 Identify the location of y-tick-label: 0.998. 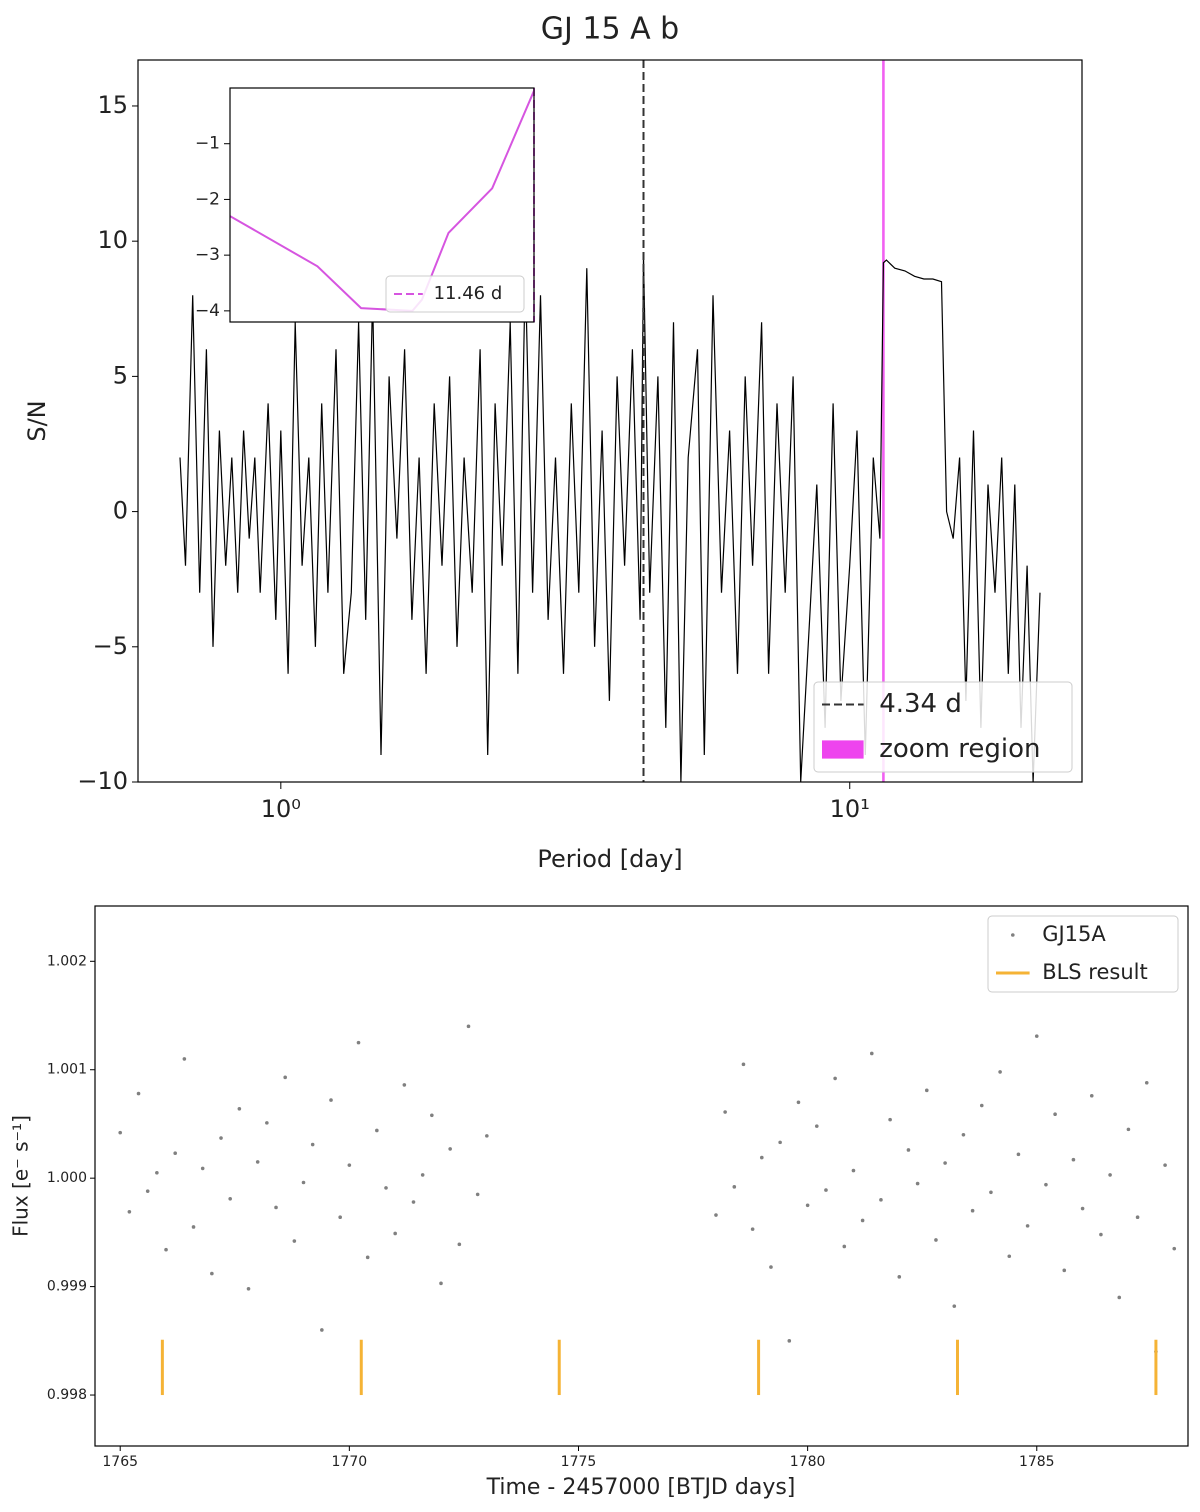
(67, 1395).